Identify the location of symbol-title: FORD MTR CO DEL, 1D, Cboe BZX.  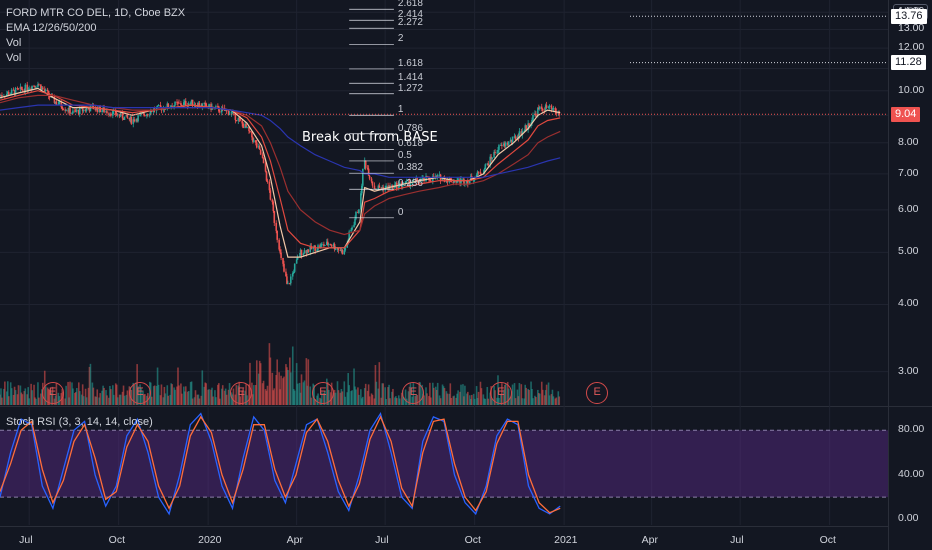
(96, 13).